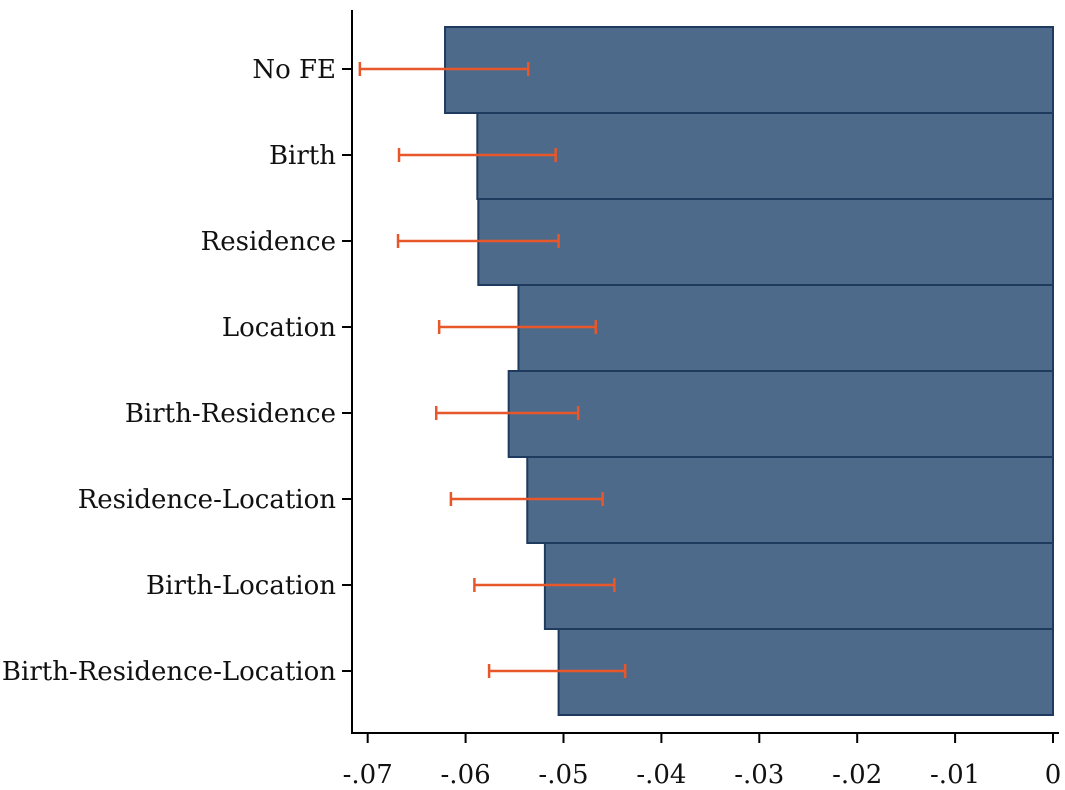  I want to click on x-tick-label-1: -.06, so click(466, 775).